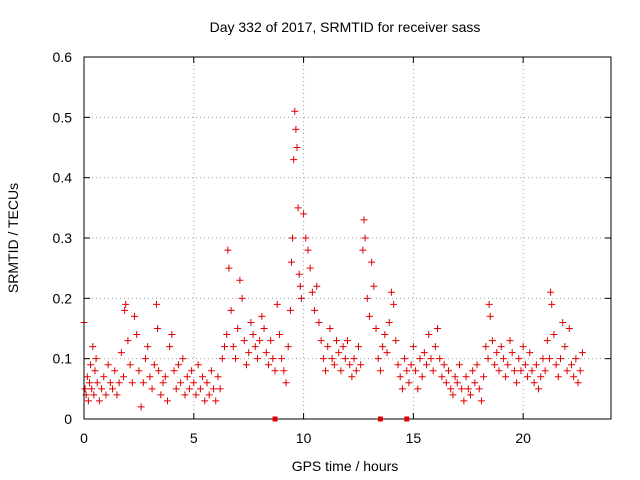  What do you see at coordinates (523, 438) in the screenshot?
I see `x-tick-label: 20` at bounding box center [523, 438].